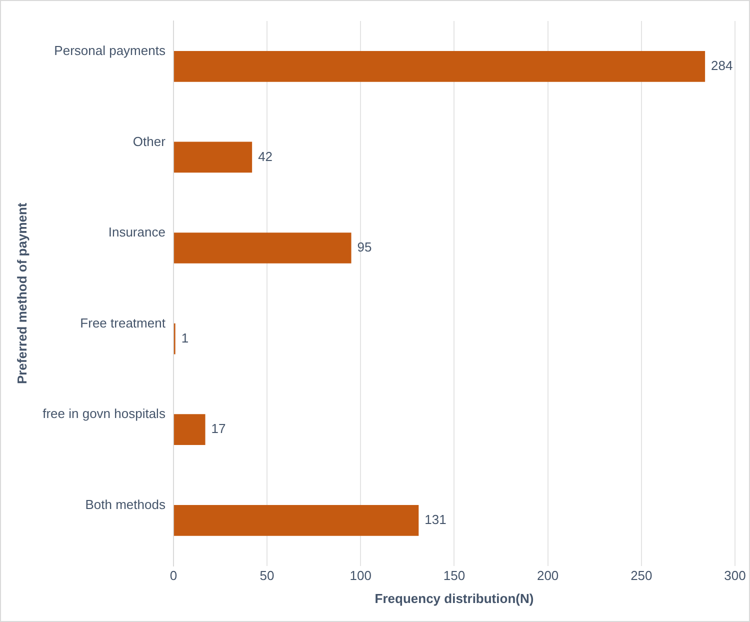 The height and width of the screenshot is (622, 750). Describe the element at coordinates (641, 576) in the screenshot. I see `x-tick-label: 250` at that location.